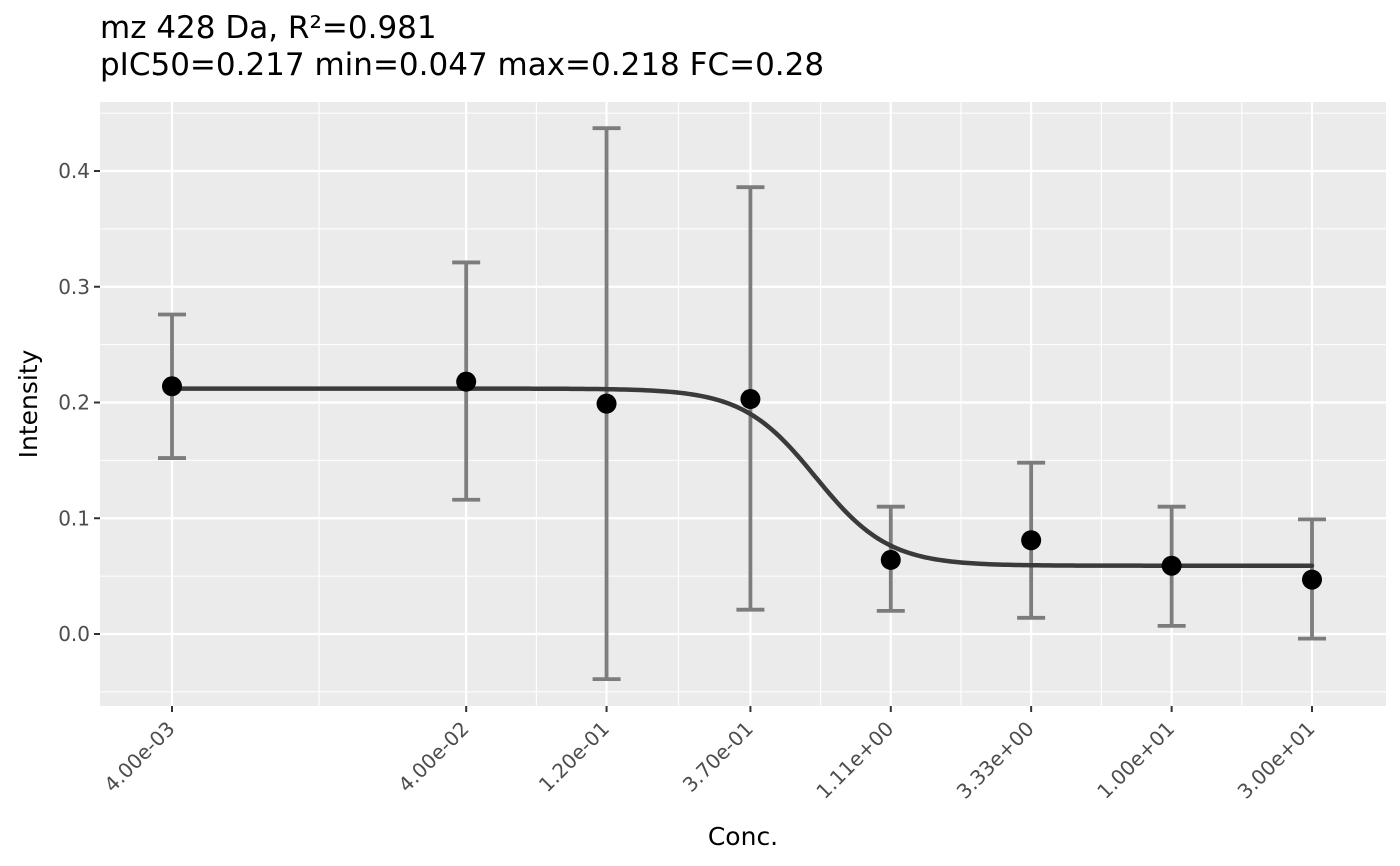  What do you see at coordinates (433, 757) in the screenshot?
I see `x-tick-label: 4.00e-02` at bounding box center [433, 757].